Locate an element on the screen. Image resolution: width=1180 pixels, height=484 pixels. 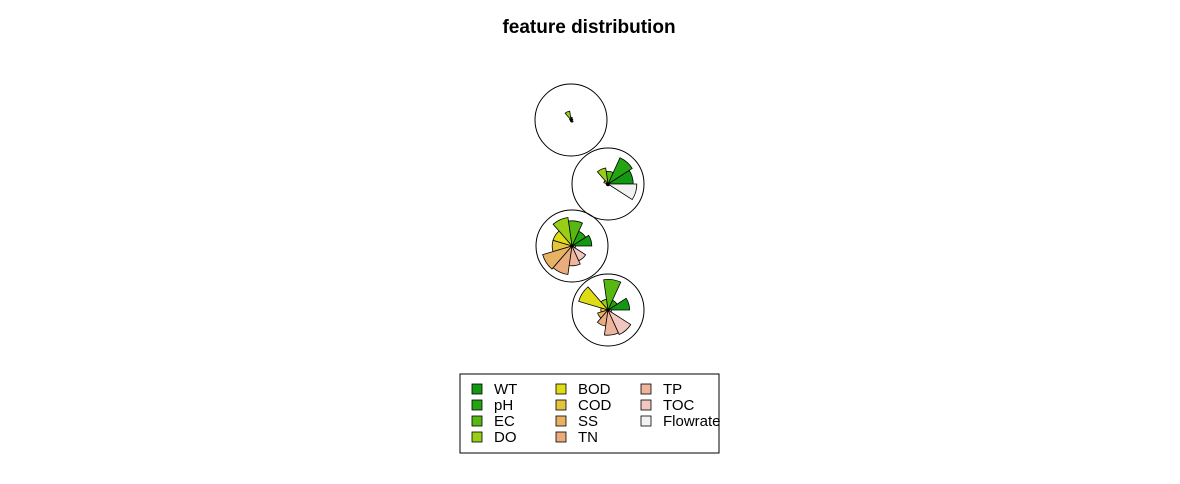
legend-item: DO is located at coordinates (494, 437).